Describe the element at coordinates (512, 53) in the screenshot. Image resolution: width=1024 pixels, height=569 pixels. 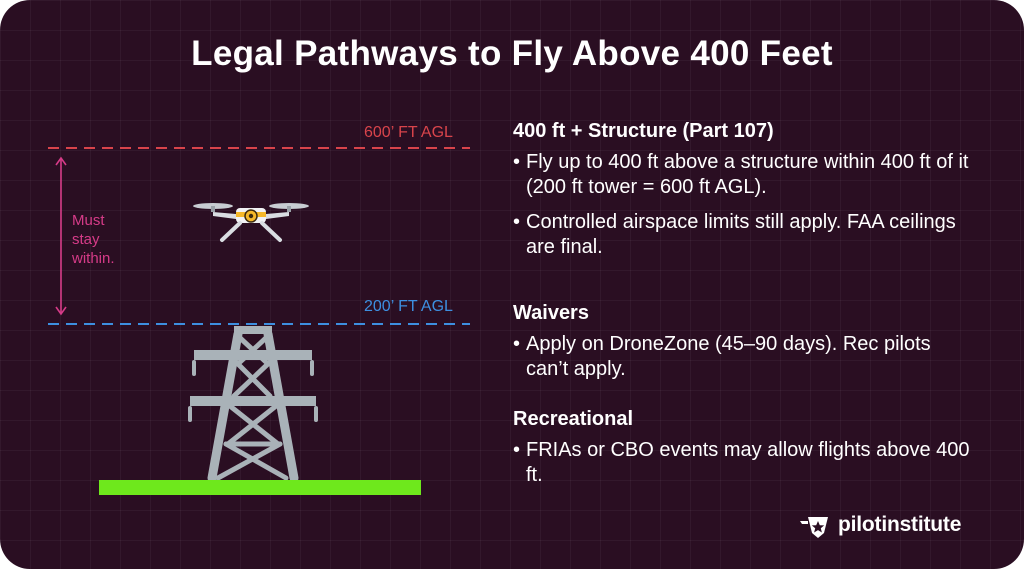
I see `page-title: Legal Pathways to Fly Above 400 Feet` at that location.